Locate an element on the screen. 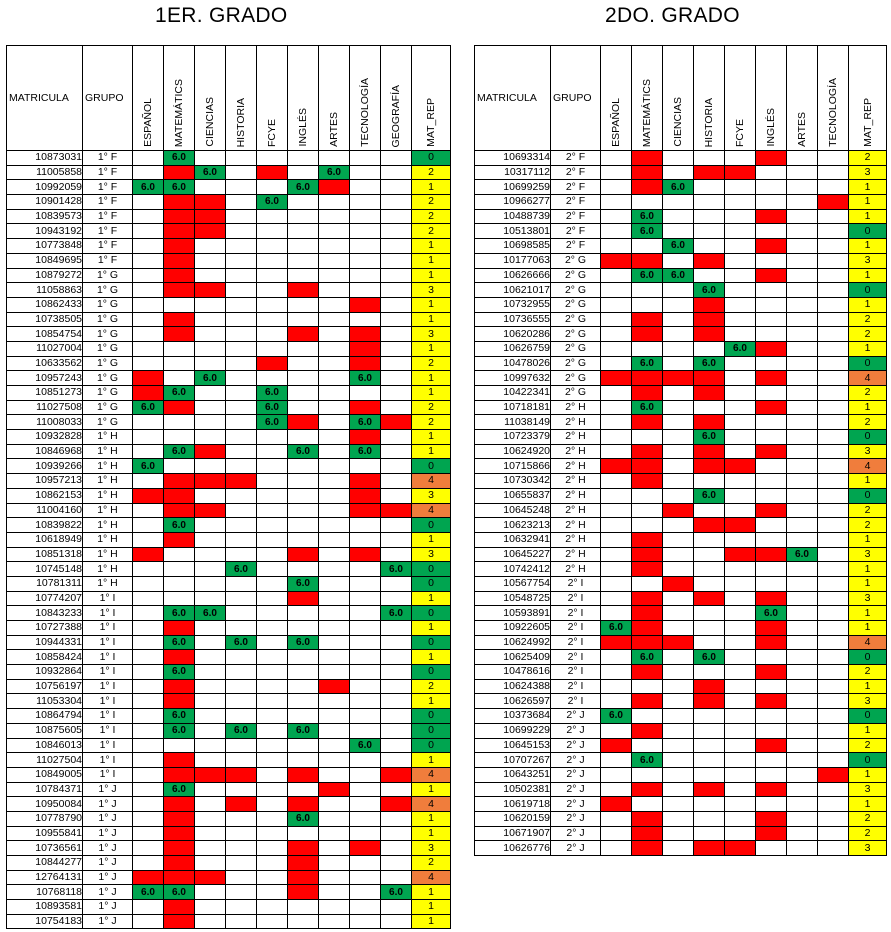 This screenshot has height=932, width=891. grupo-cell: 2° G is located at coordinates (575, 363).